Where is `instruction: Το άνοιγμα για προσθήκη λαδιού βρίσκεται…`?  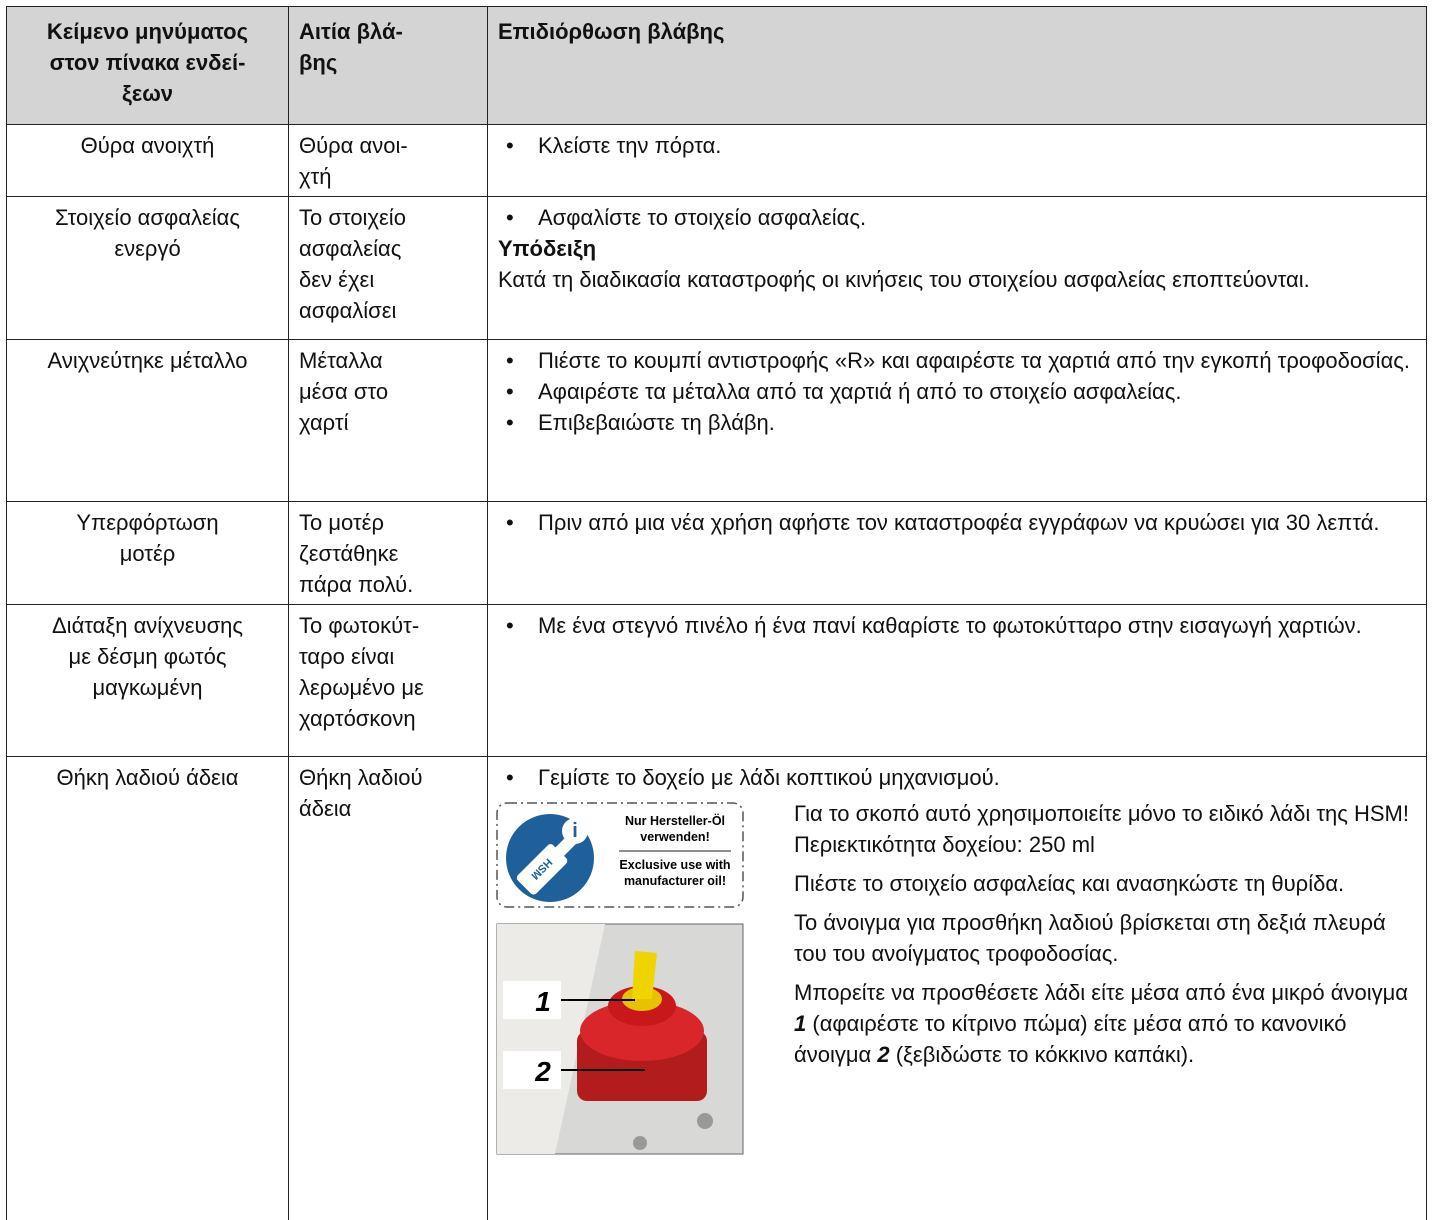
instruction: Το άνοιγμα για προσθήκη λαδιού βρίσκεται… is located at coordinates (1105, 938).